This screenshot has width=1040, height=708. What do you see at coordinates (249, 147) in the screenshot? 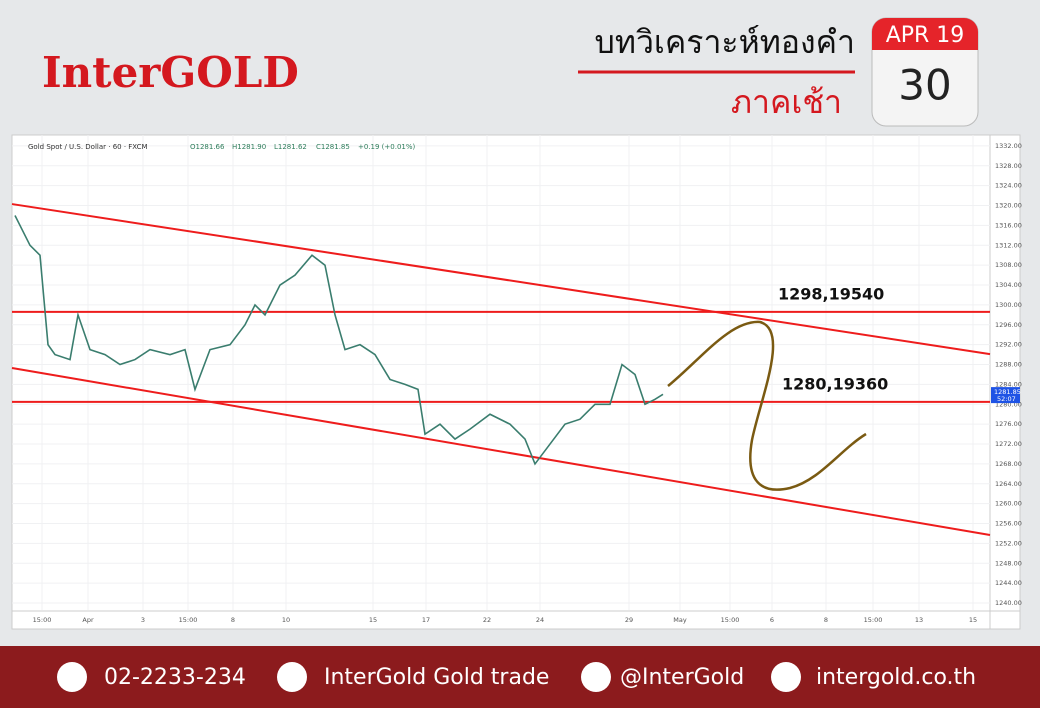
I see `ohlc-value: H1281.90` at bounding box center [249, 147].